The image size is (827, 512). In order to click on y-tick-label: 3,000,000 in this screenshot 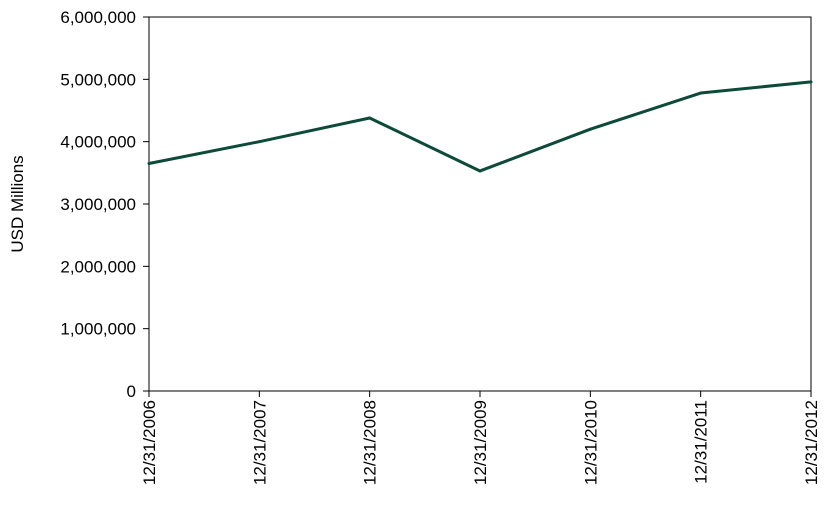, I will do `click(98, 204)`.